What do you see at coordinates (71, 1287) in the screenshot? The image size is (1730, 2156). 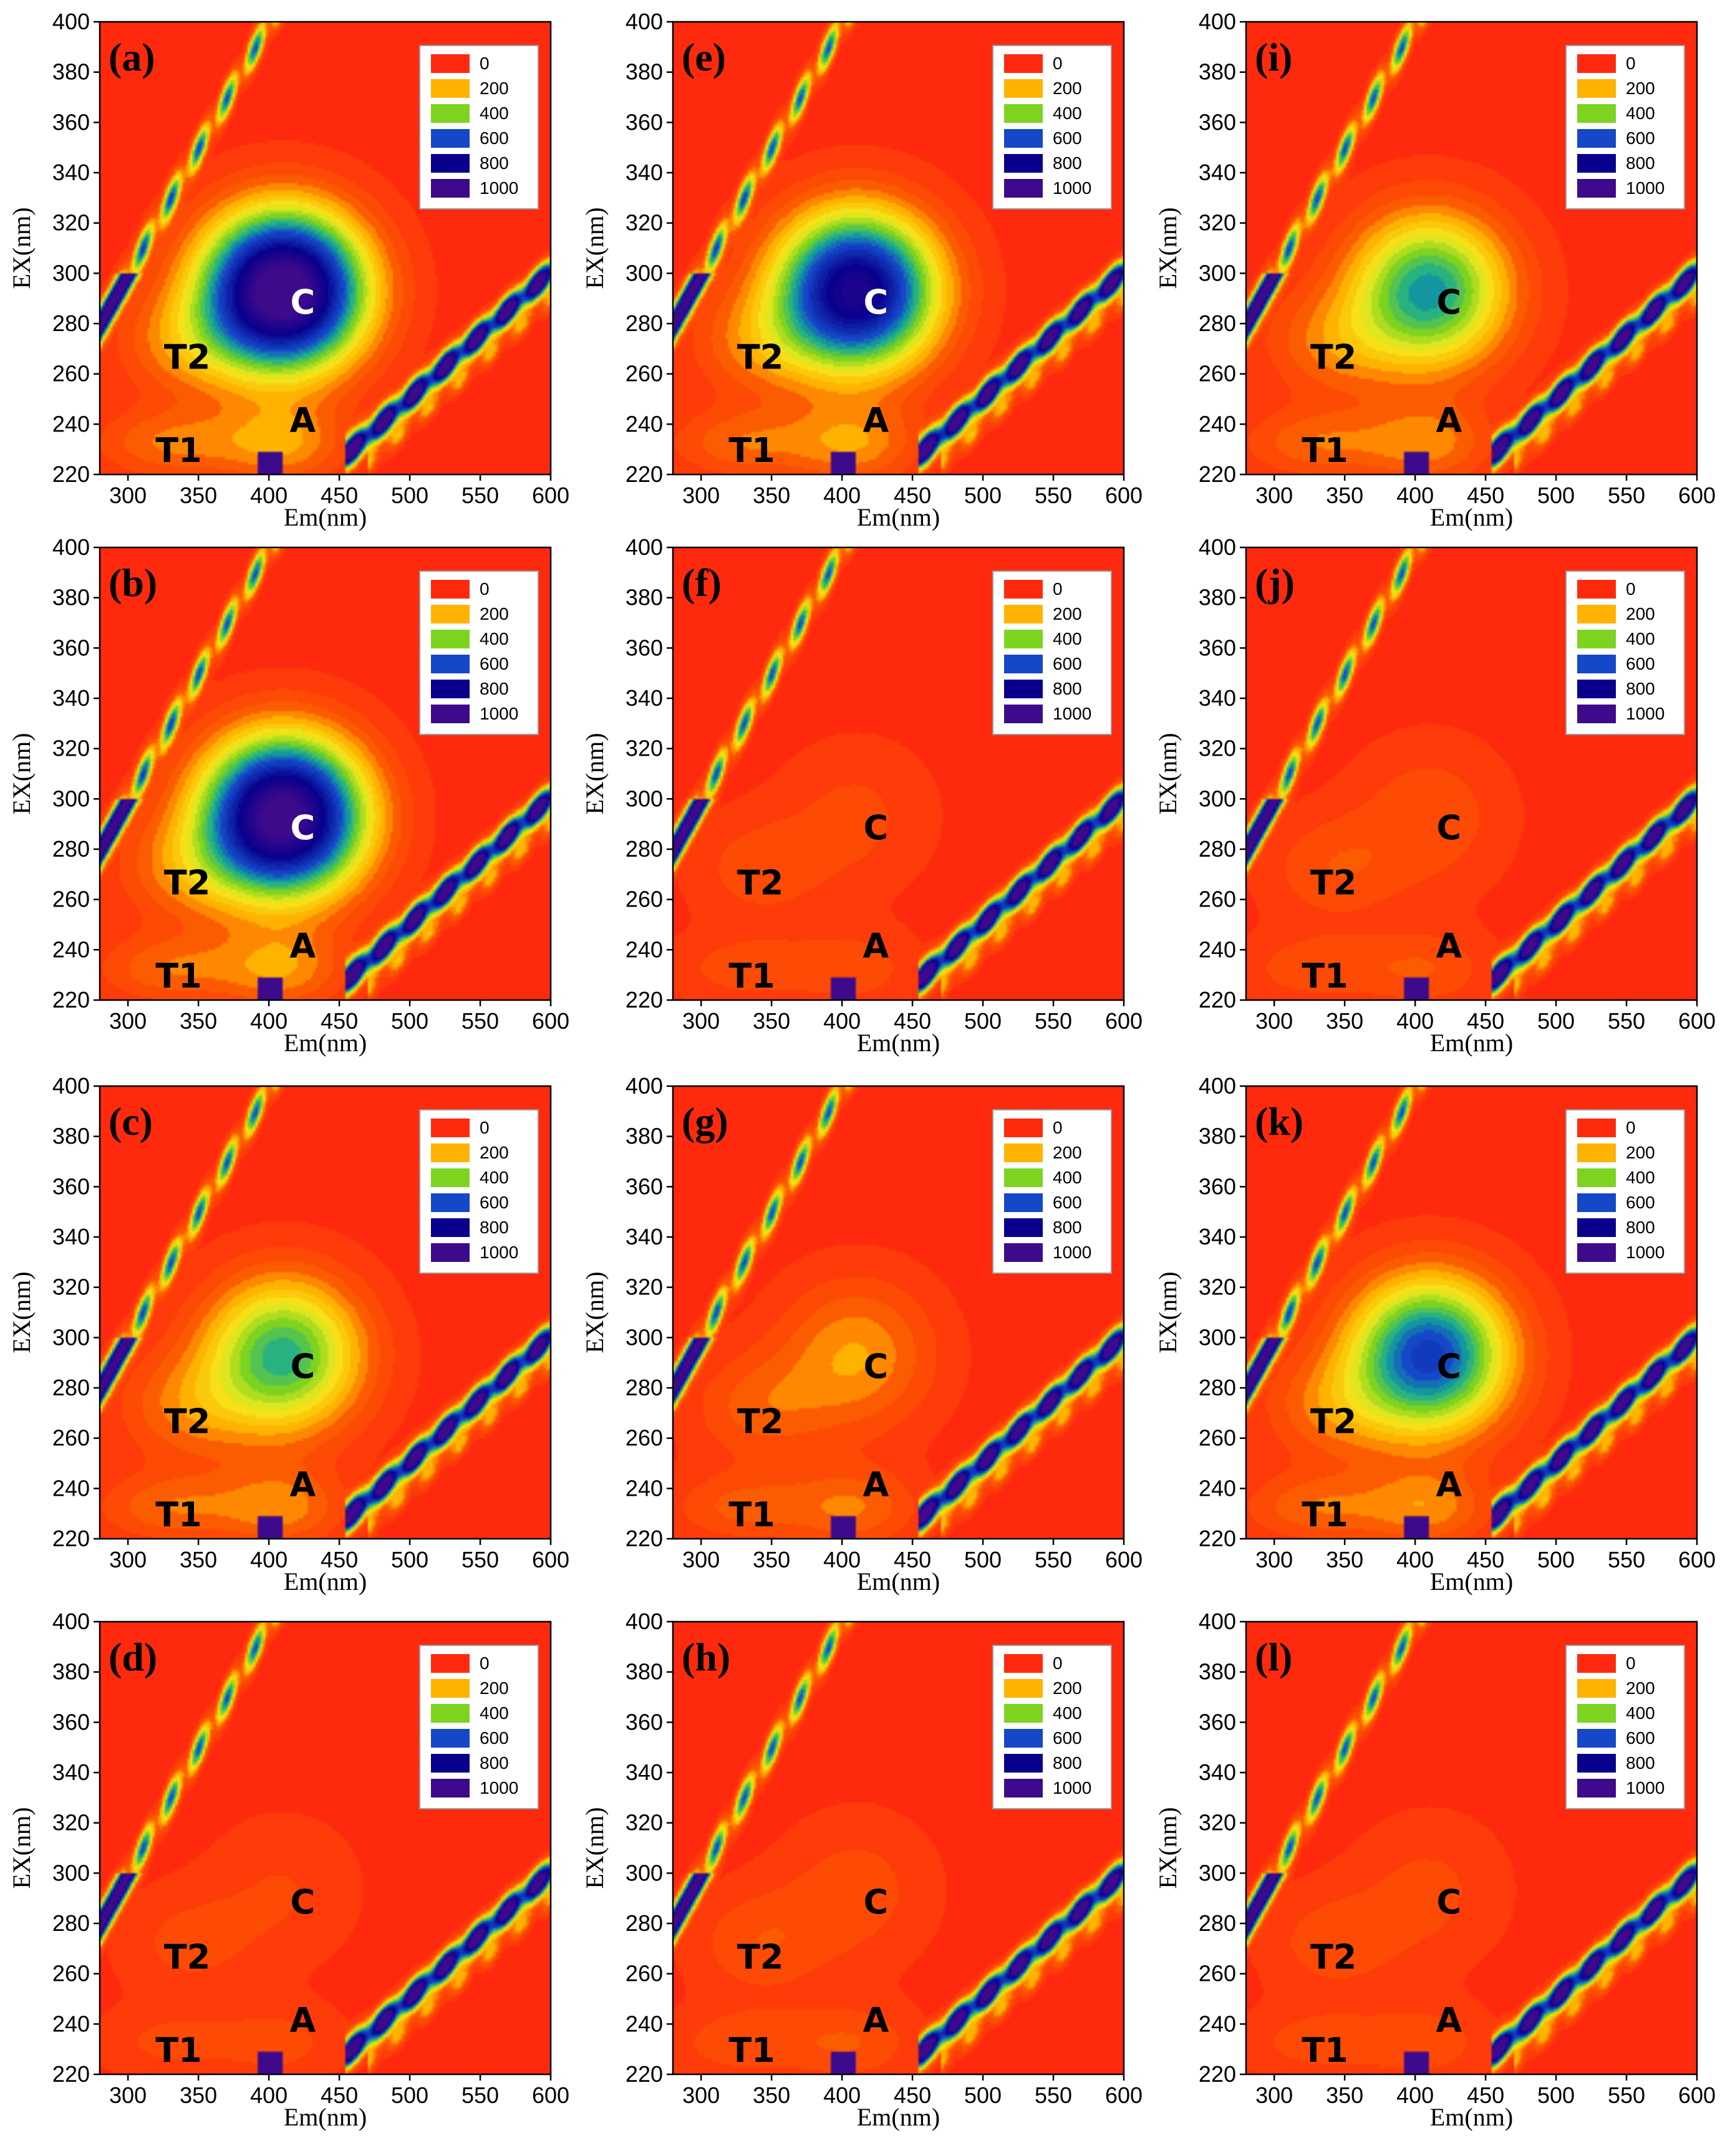 I see `y-tick-label: 320` at bounding box center [71, 1287].